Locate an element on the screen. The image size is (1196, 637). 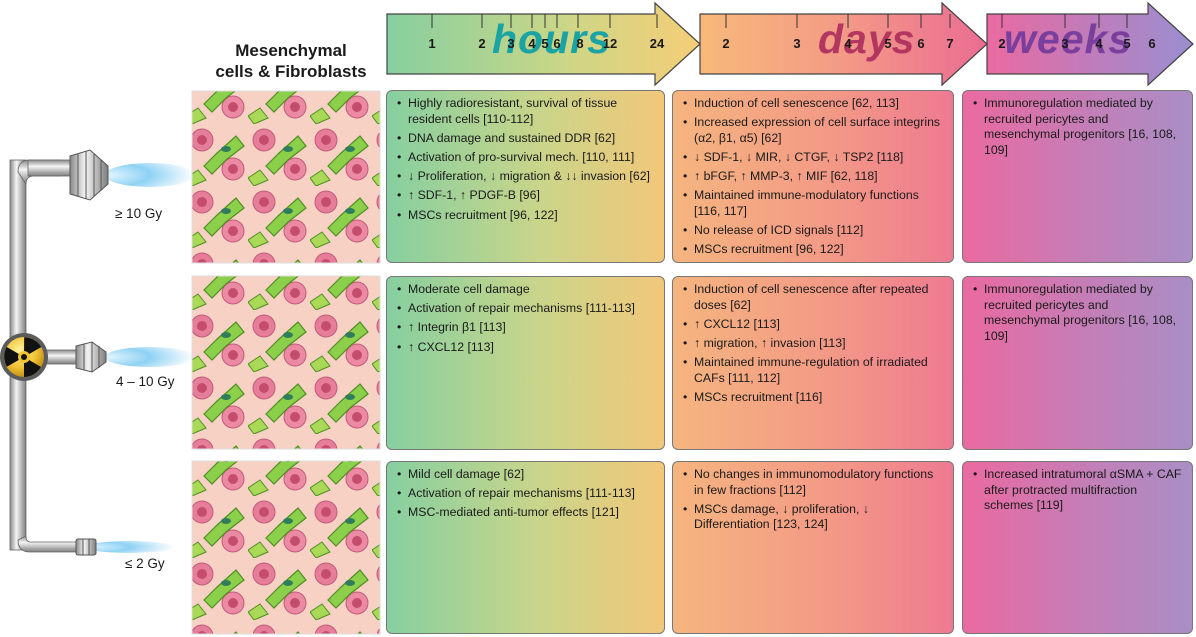
list-item: ↑ Integrin β1 [113] is located at coordinates (526, 328).